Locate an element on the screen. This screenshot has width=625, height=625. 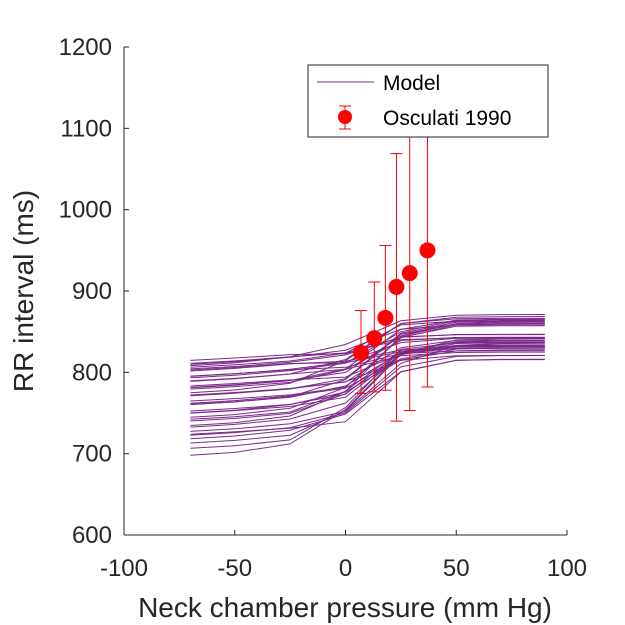
y-axis-label: RR interval (ms) is located at coordinates (23, 291).